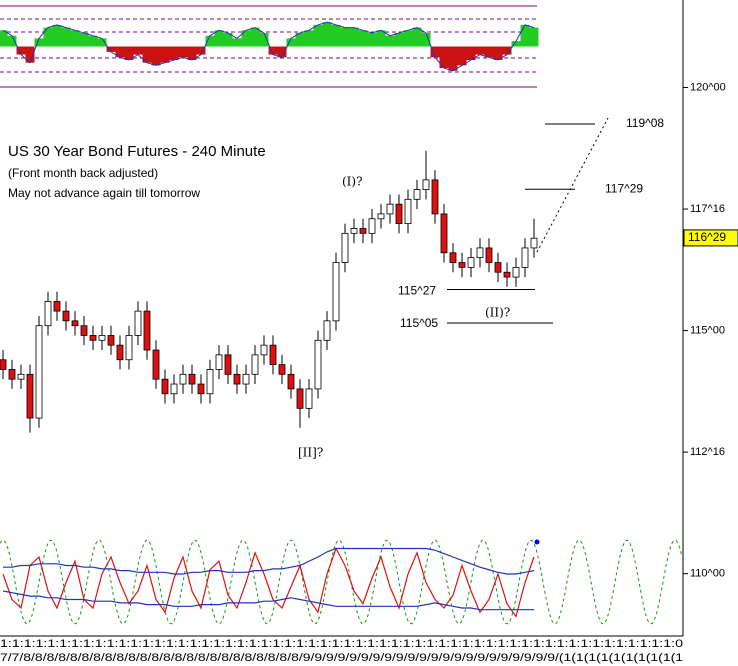  I want to click on wave-label: (I)?, so click(352, 182).